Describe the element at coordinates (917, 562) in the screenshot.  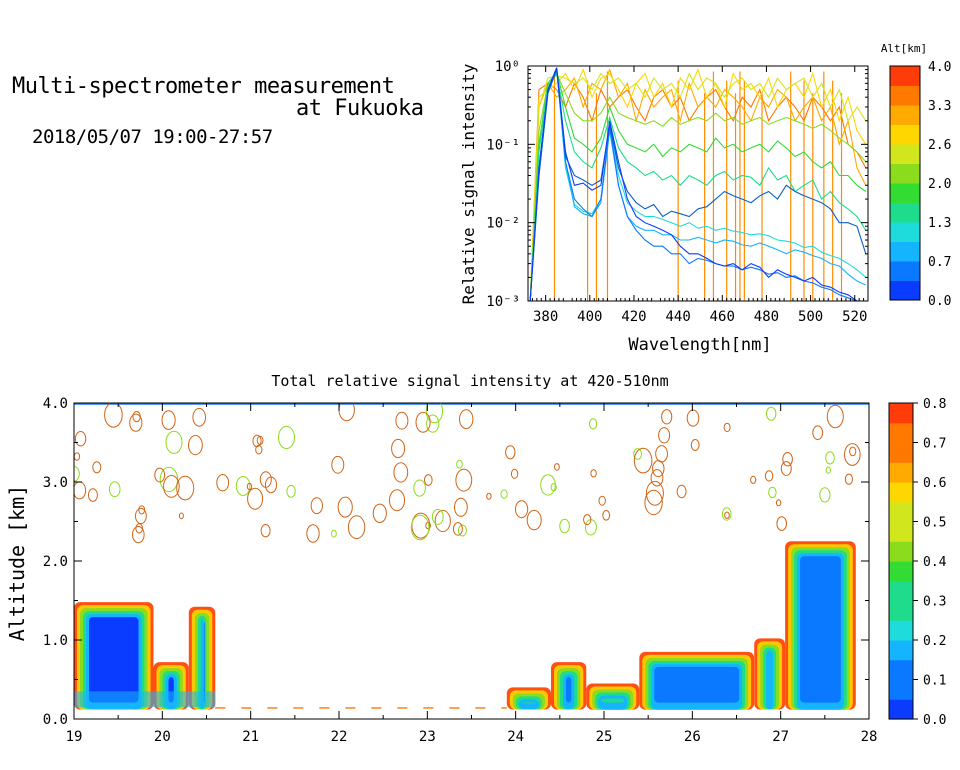
I see `intensity-colorbar: 0.8 0.7 0.6 0.5 0.4 0.3 0.2 0.1 0.0` at that location.